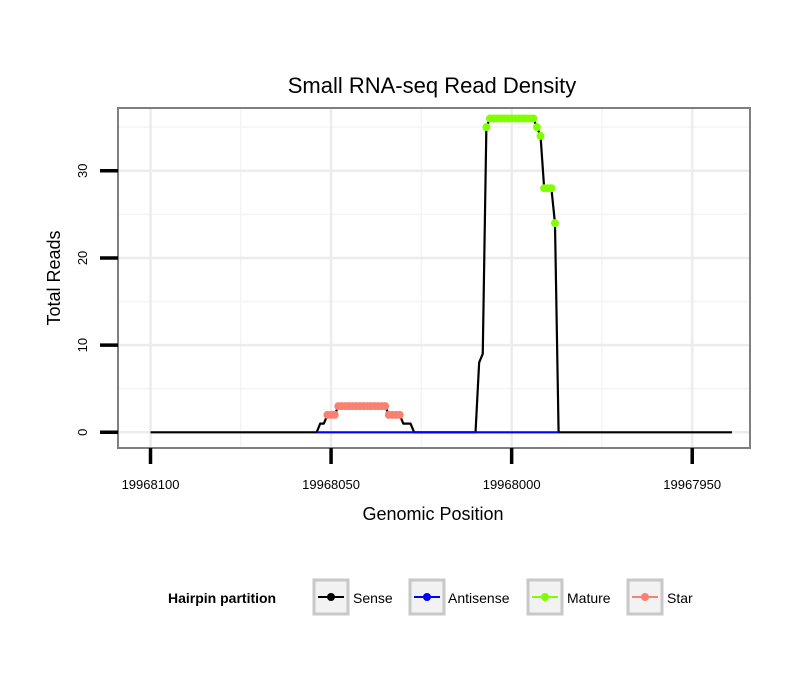 This screenshot has width=810, height=690. Describe the element at coordinates (352, 597) in the screenshot. I see `legend-item-sense: Sense` at that location.